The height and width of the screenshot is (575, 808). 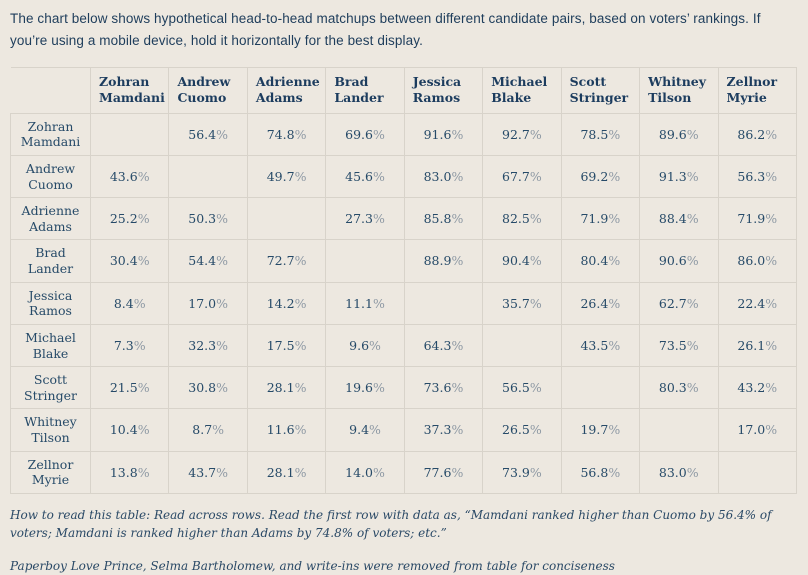 I want to click on matchup-cell: 67.7%, so click(x=522, y=176).